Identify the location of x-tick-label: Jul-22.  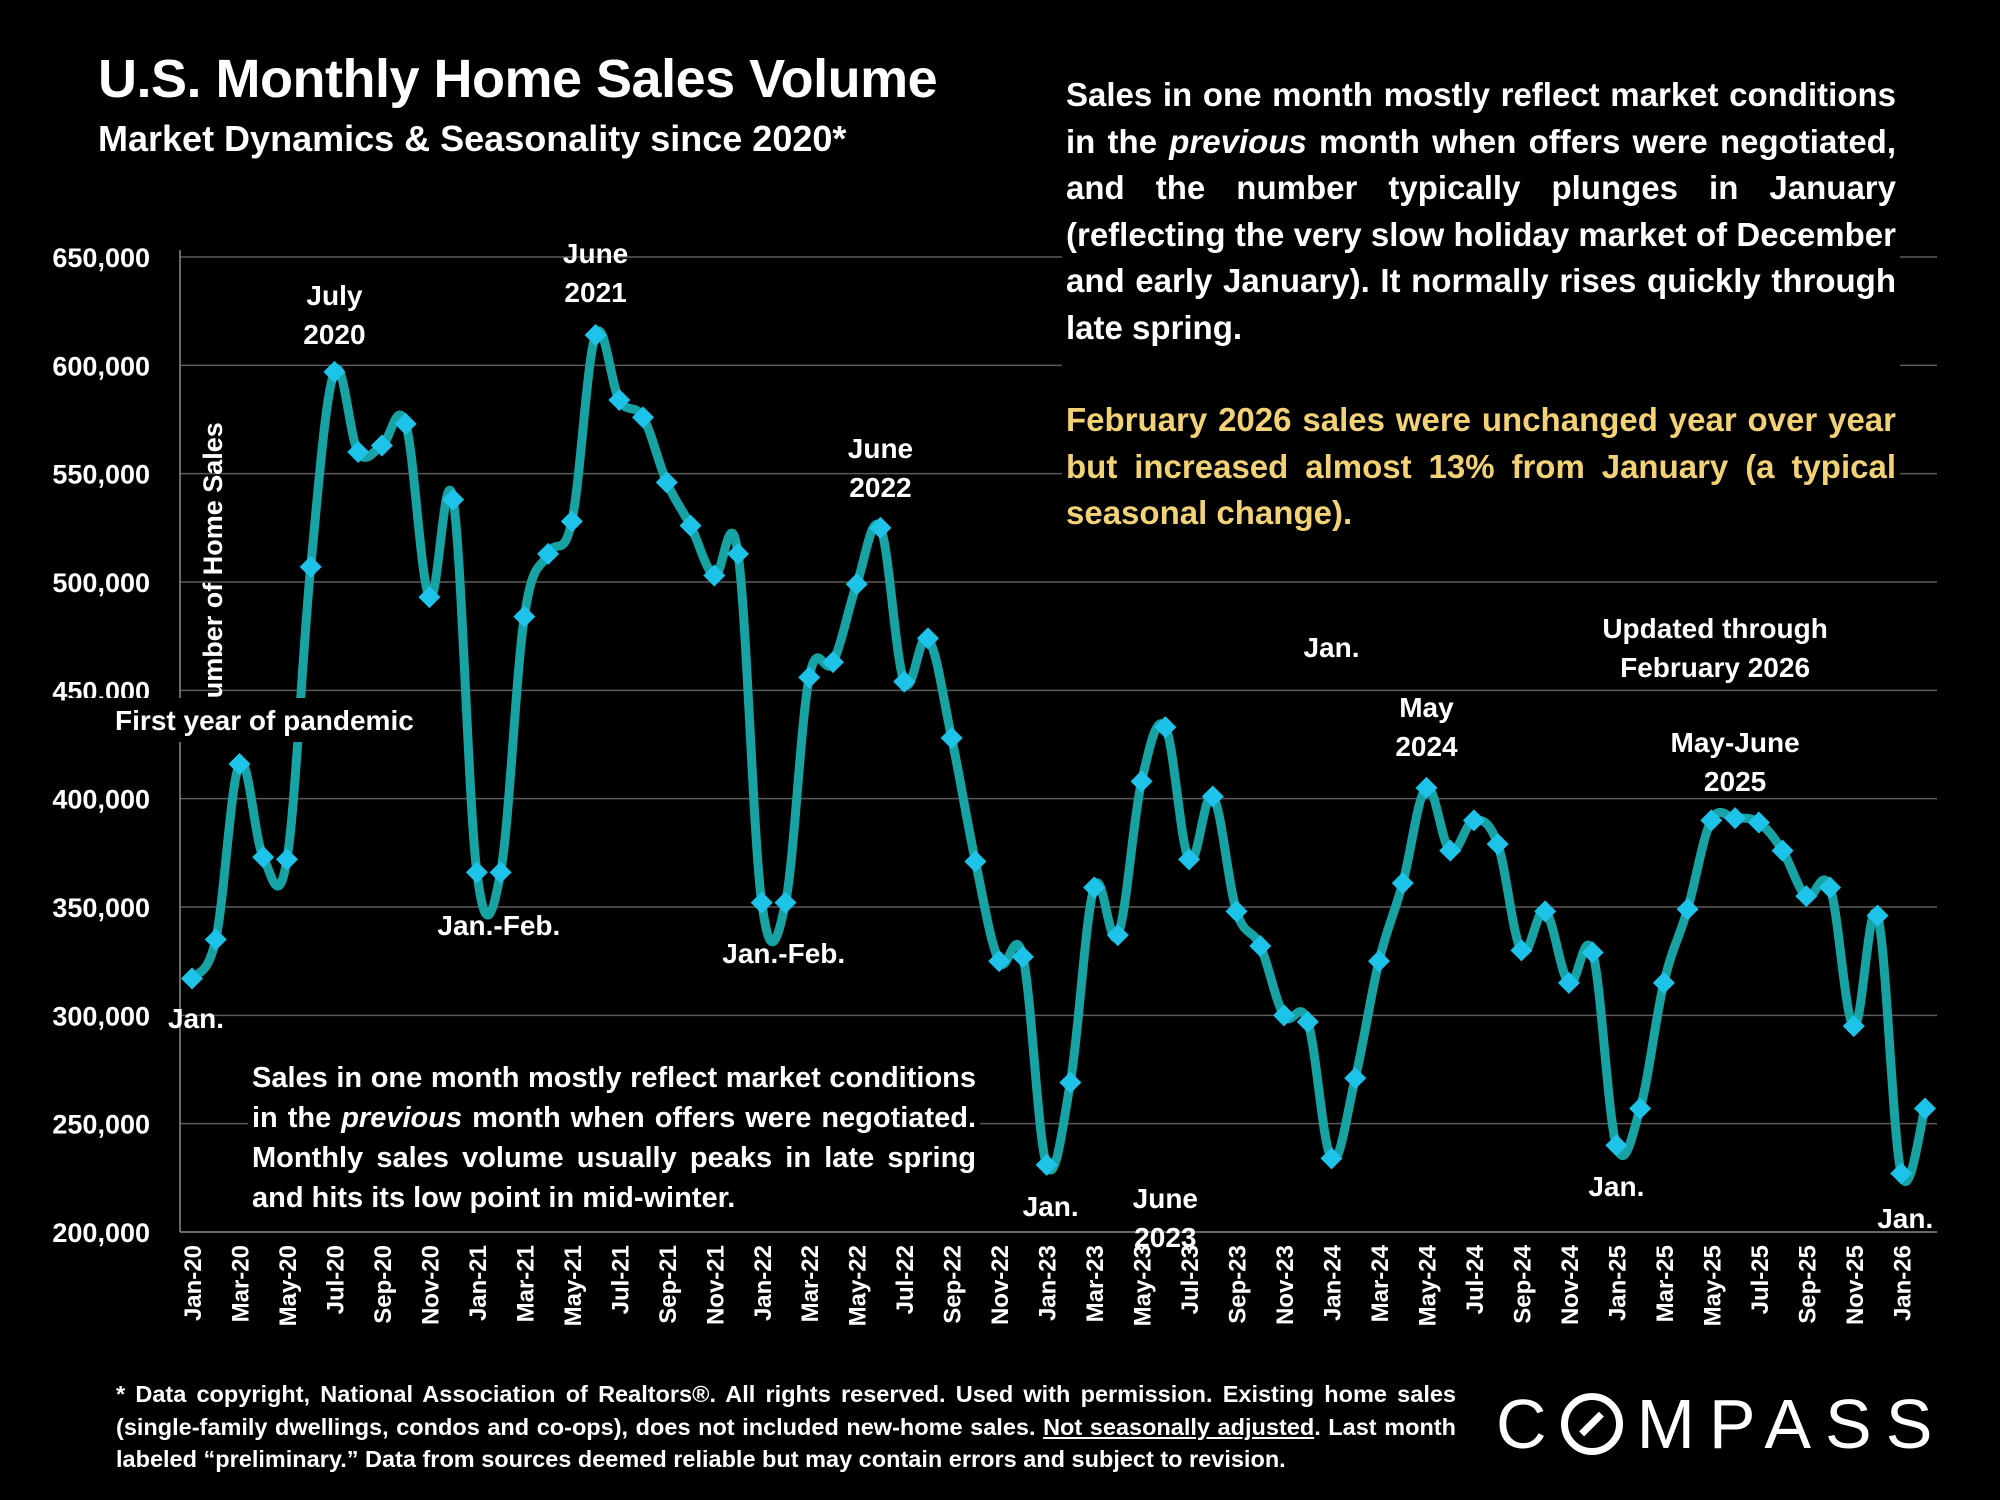
(905, 1279).